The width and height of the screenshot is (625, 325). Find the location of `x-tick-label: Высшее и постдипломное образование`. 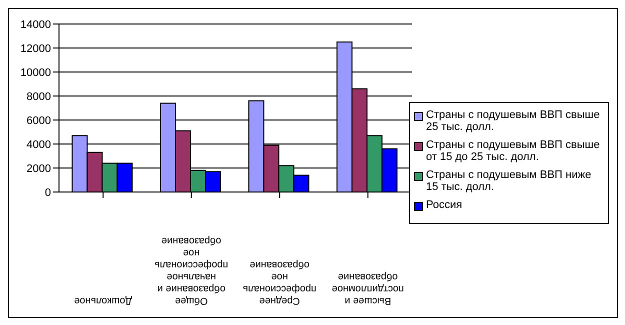

x-tick-label: Высшее и постдипломное образование is located at coordinates (367, 288).